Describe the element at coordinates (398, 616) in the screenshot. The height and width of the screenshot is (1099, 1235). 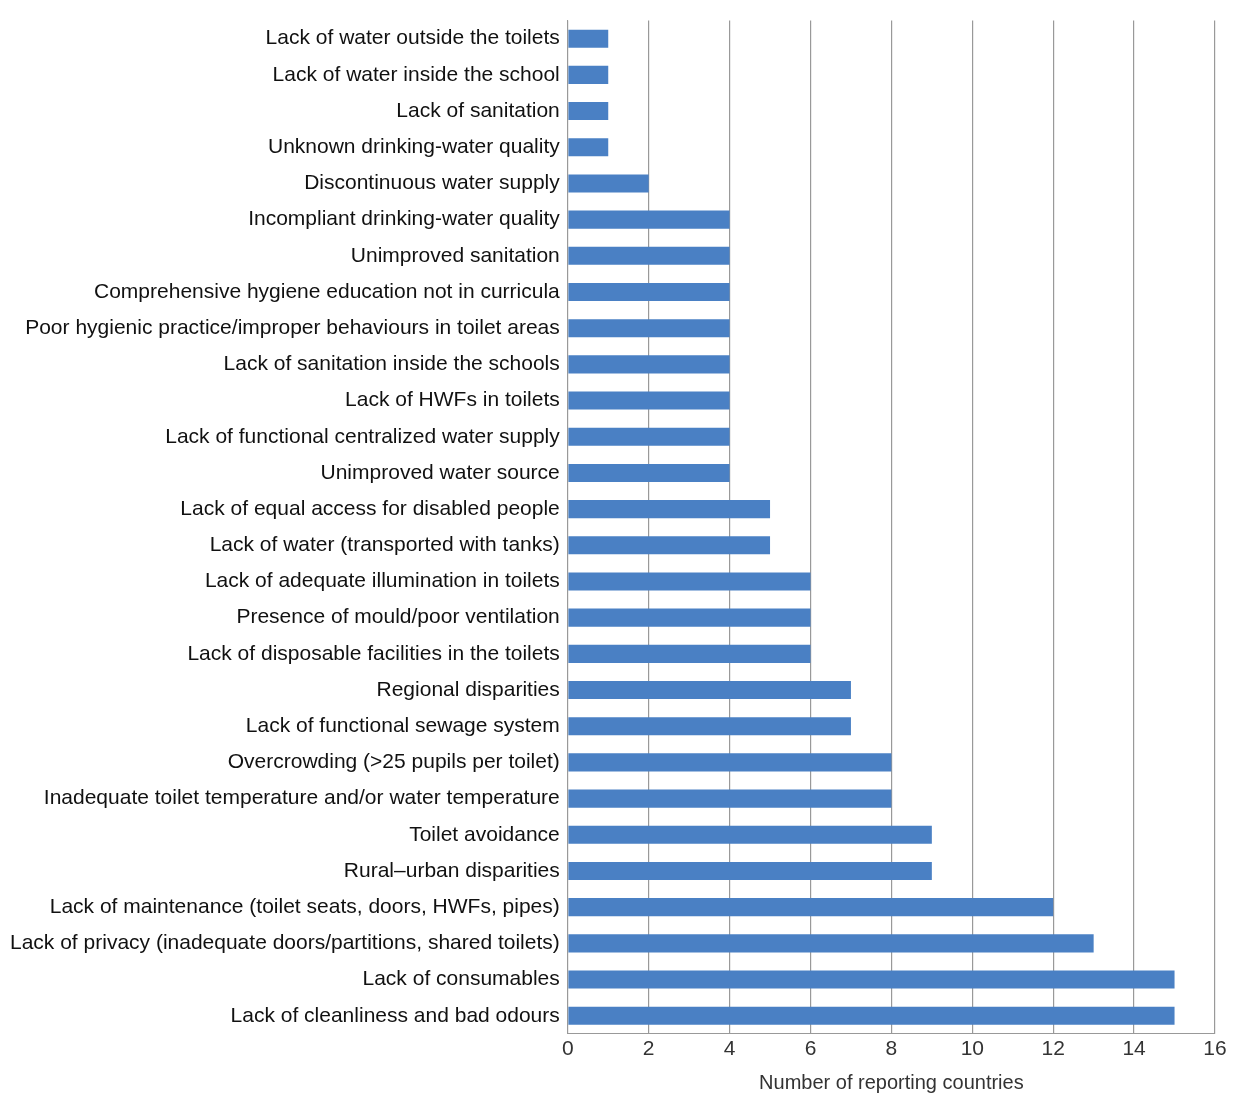
I see `y-tick-label: Presence of mould/poor ventilation` at that location.